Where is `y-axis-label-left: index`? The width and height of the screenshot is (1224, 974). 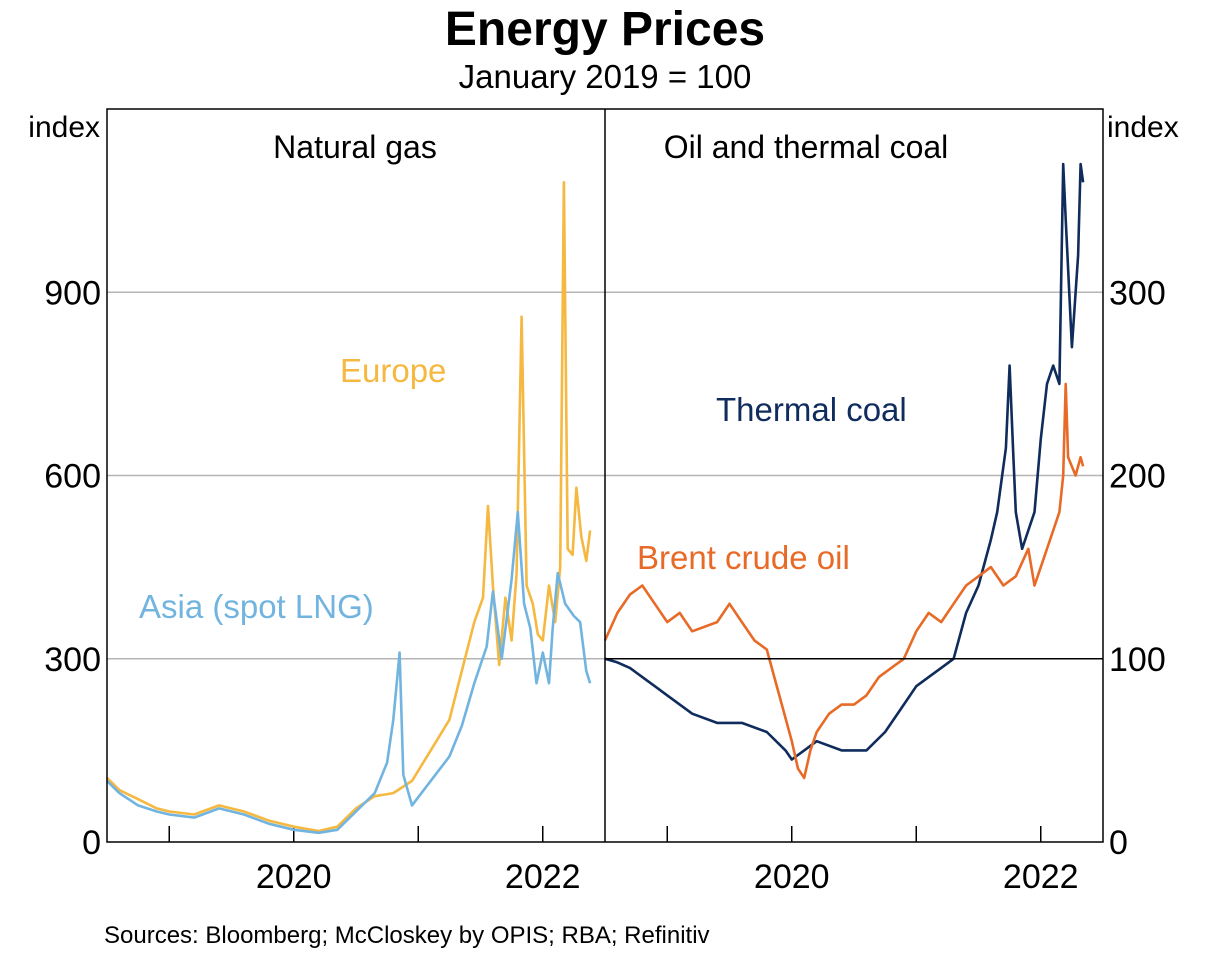 y-axis-label-left: index is located at coordinates (64, 127).